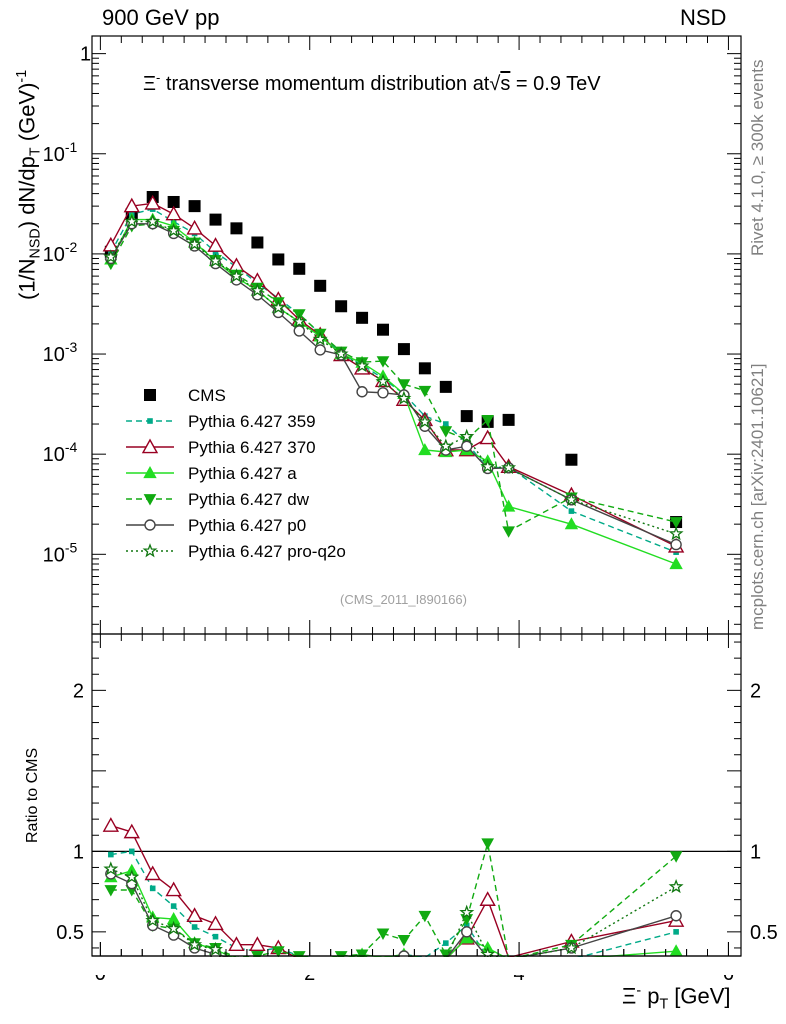  What do you see at coordinates (78, 852) in the screenshot?
I see `ratio-y-tick-label: 1` at bounding box center [78, 852].